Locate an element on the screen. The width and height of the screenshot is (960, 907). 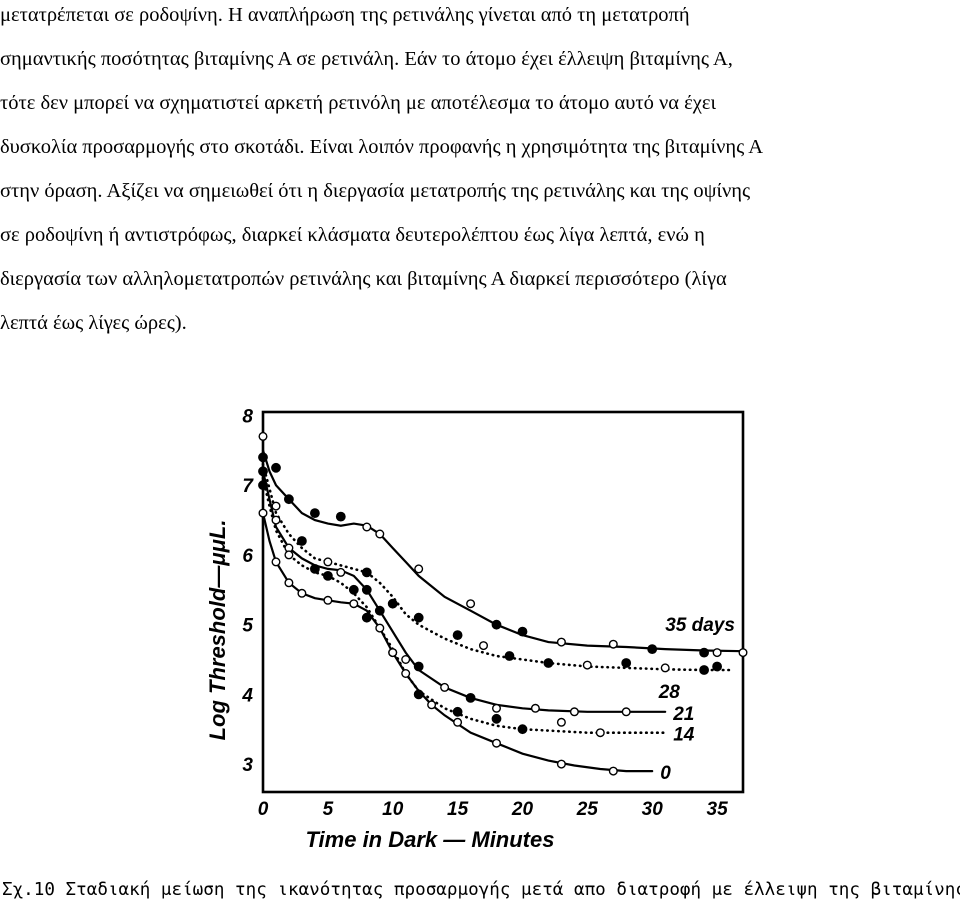
y-tick-label: 6 is located at coordinates (247, 556).